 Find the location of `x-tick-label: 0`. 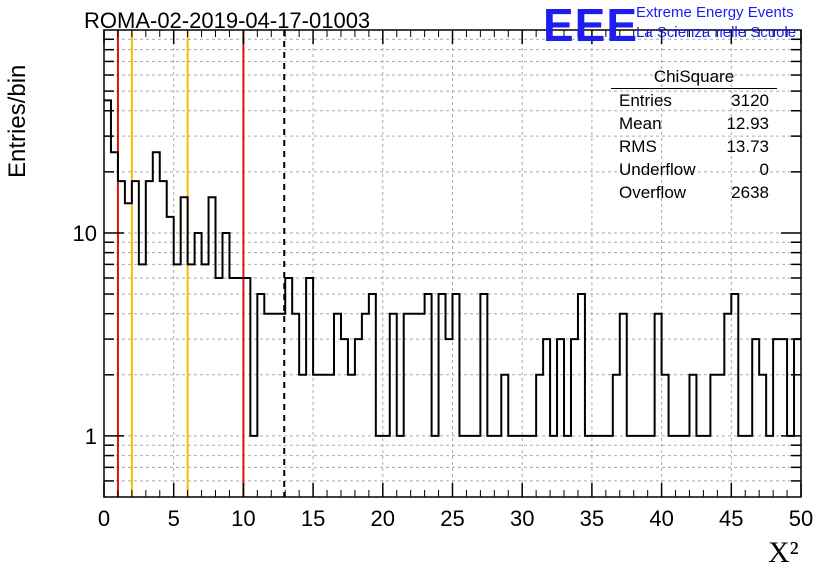

x-tick-label: 0 is located at coordinates (104, 518).